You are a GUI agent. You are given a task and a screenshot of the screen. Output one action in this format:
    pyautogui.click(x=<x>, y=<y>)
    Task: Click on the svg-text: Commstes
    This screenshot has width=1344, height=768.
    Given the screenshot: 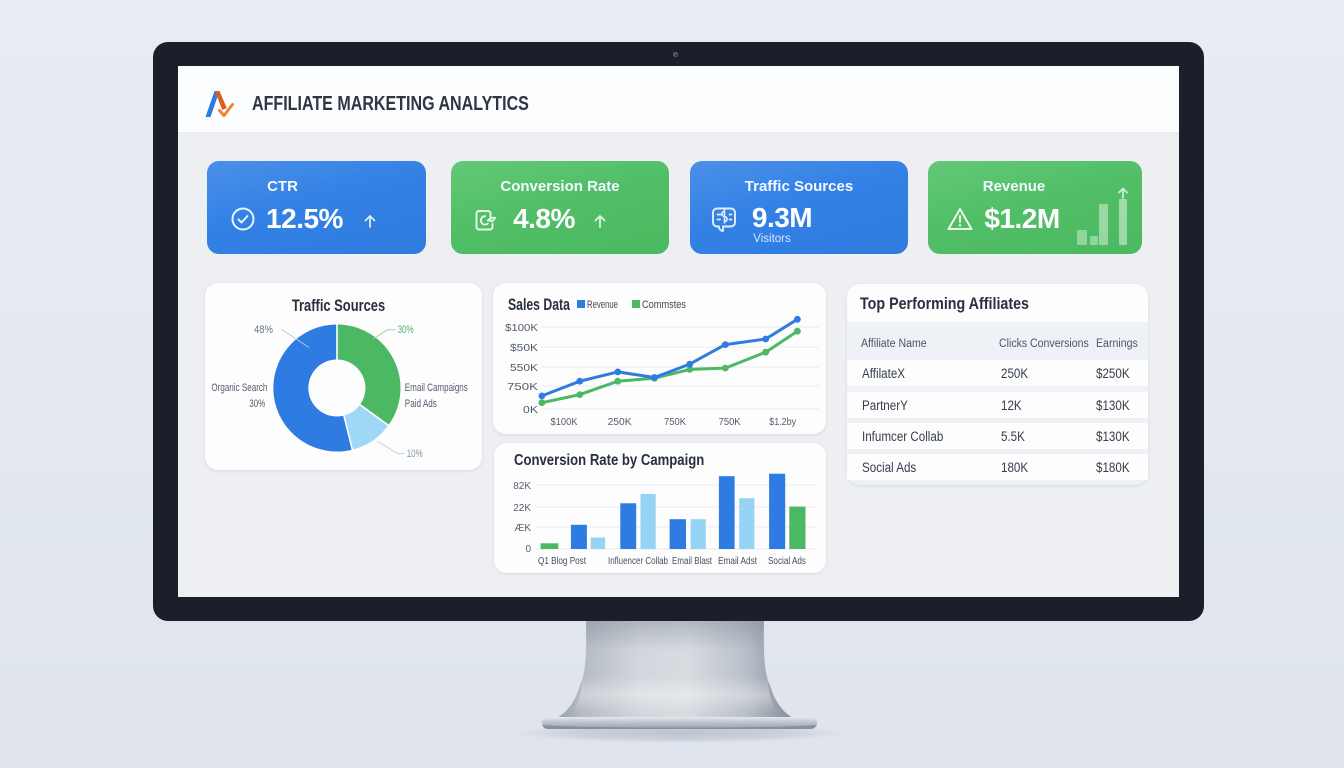 What is the action you would take?
    pyautogui.click(x=664, y=305)
    